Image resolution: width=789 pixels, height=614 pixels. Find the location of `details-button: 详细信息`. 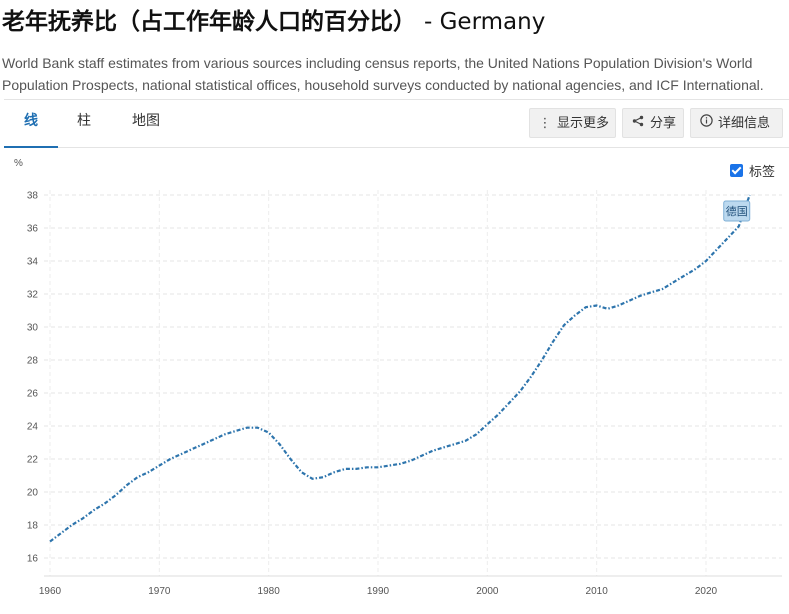

details-button: 详细信息 is located at coordinates (736, 123).